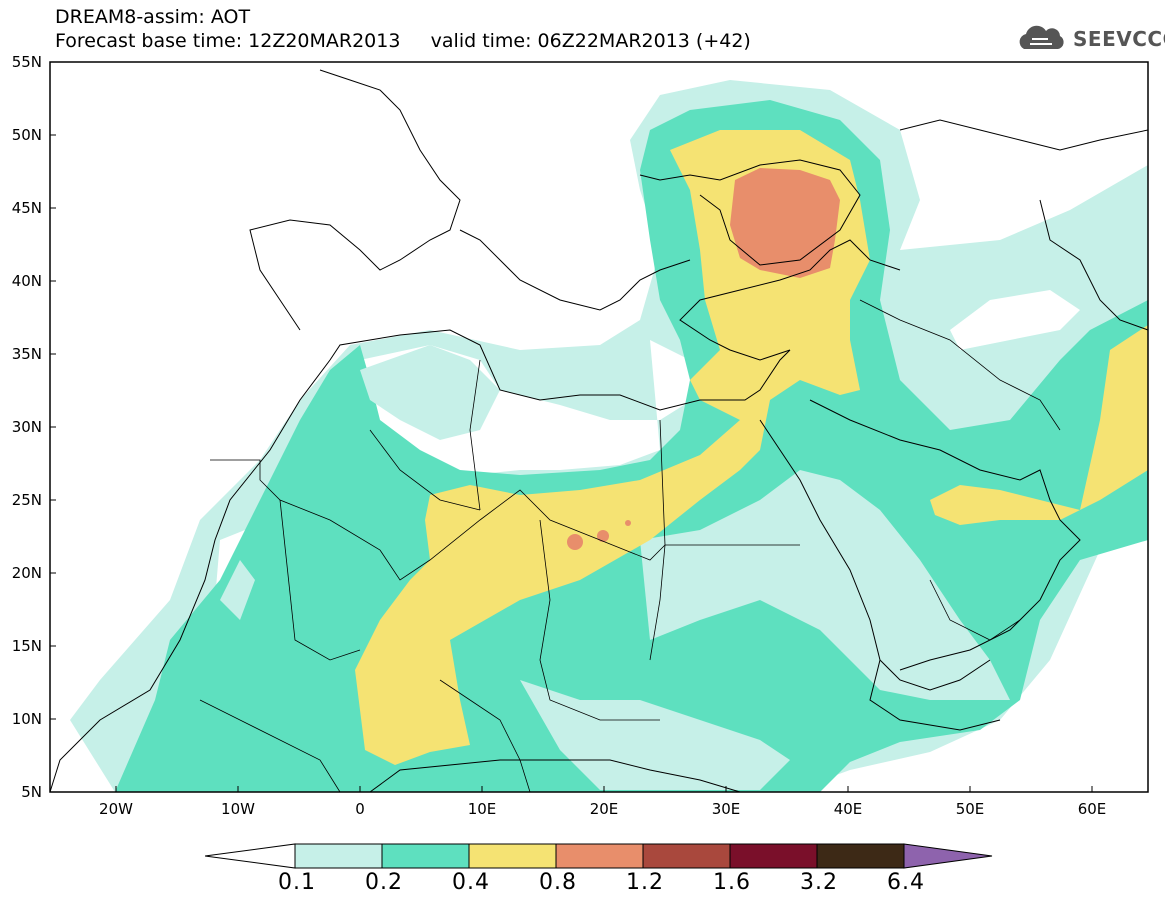 Image resolution: width=1165 pixels, height=905 pixels. What do you see at coordinates (732, 882) in the screenshot?
I see `colorbar-label-1.6: 1.6` at bounding box center [732, 882].